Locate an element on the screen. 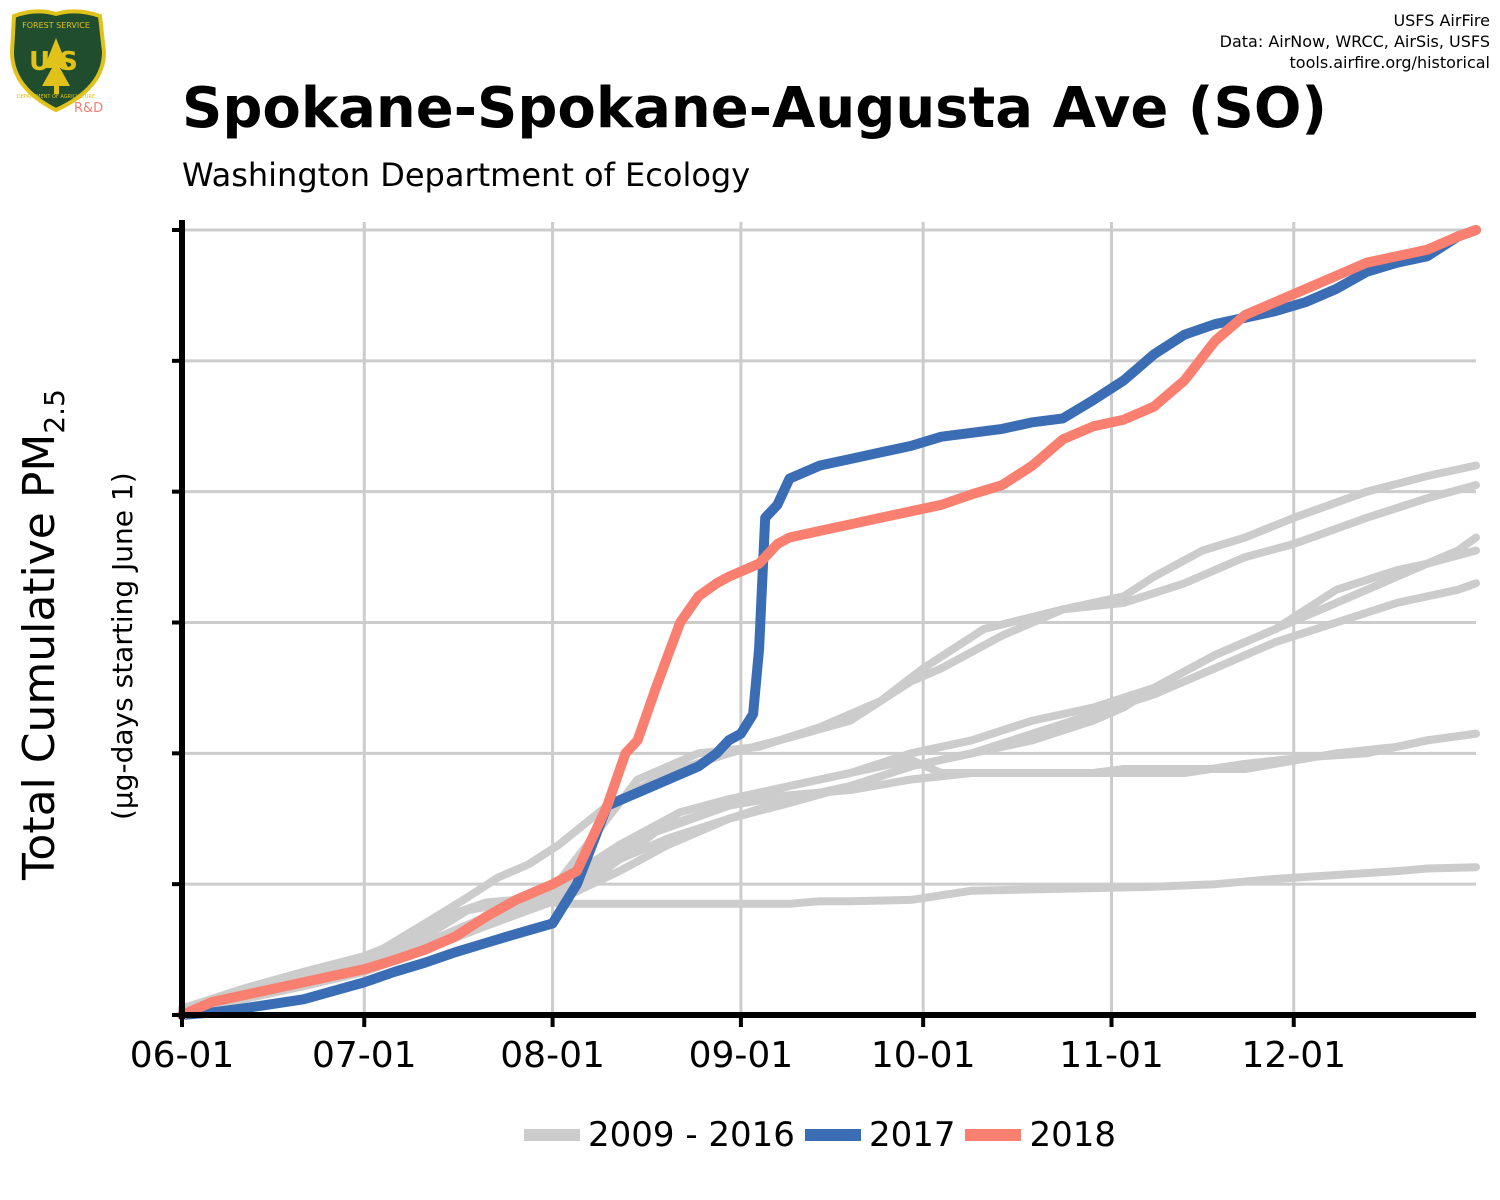 Image resolution: width=1500 pixels, height=1200 pixels. chart-subtitle: Washington Department of Ecology is located at coordinates (466, 175).